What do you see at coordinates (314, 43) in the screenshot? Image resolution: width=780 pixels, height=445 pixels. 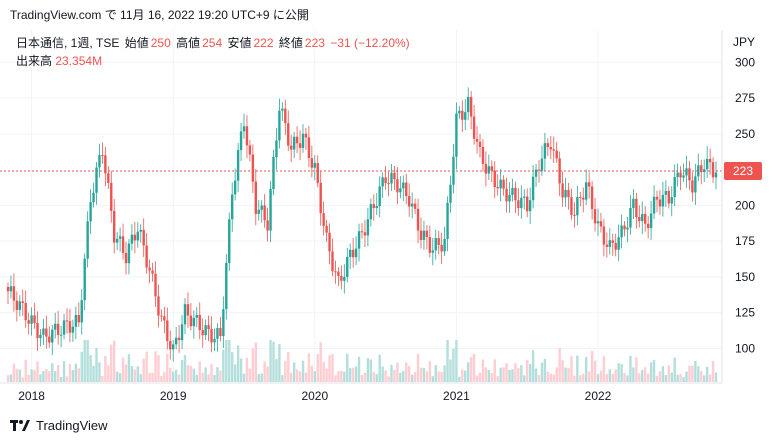 I see `close-value: 223` at bounding box center [314, 43].